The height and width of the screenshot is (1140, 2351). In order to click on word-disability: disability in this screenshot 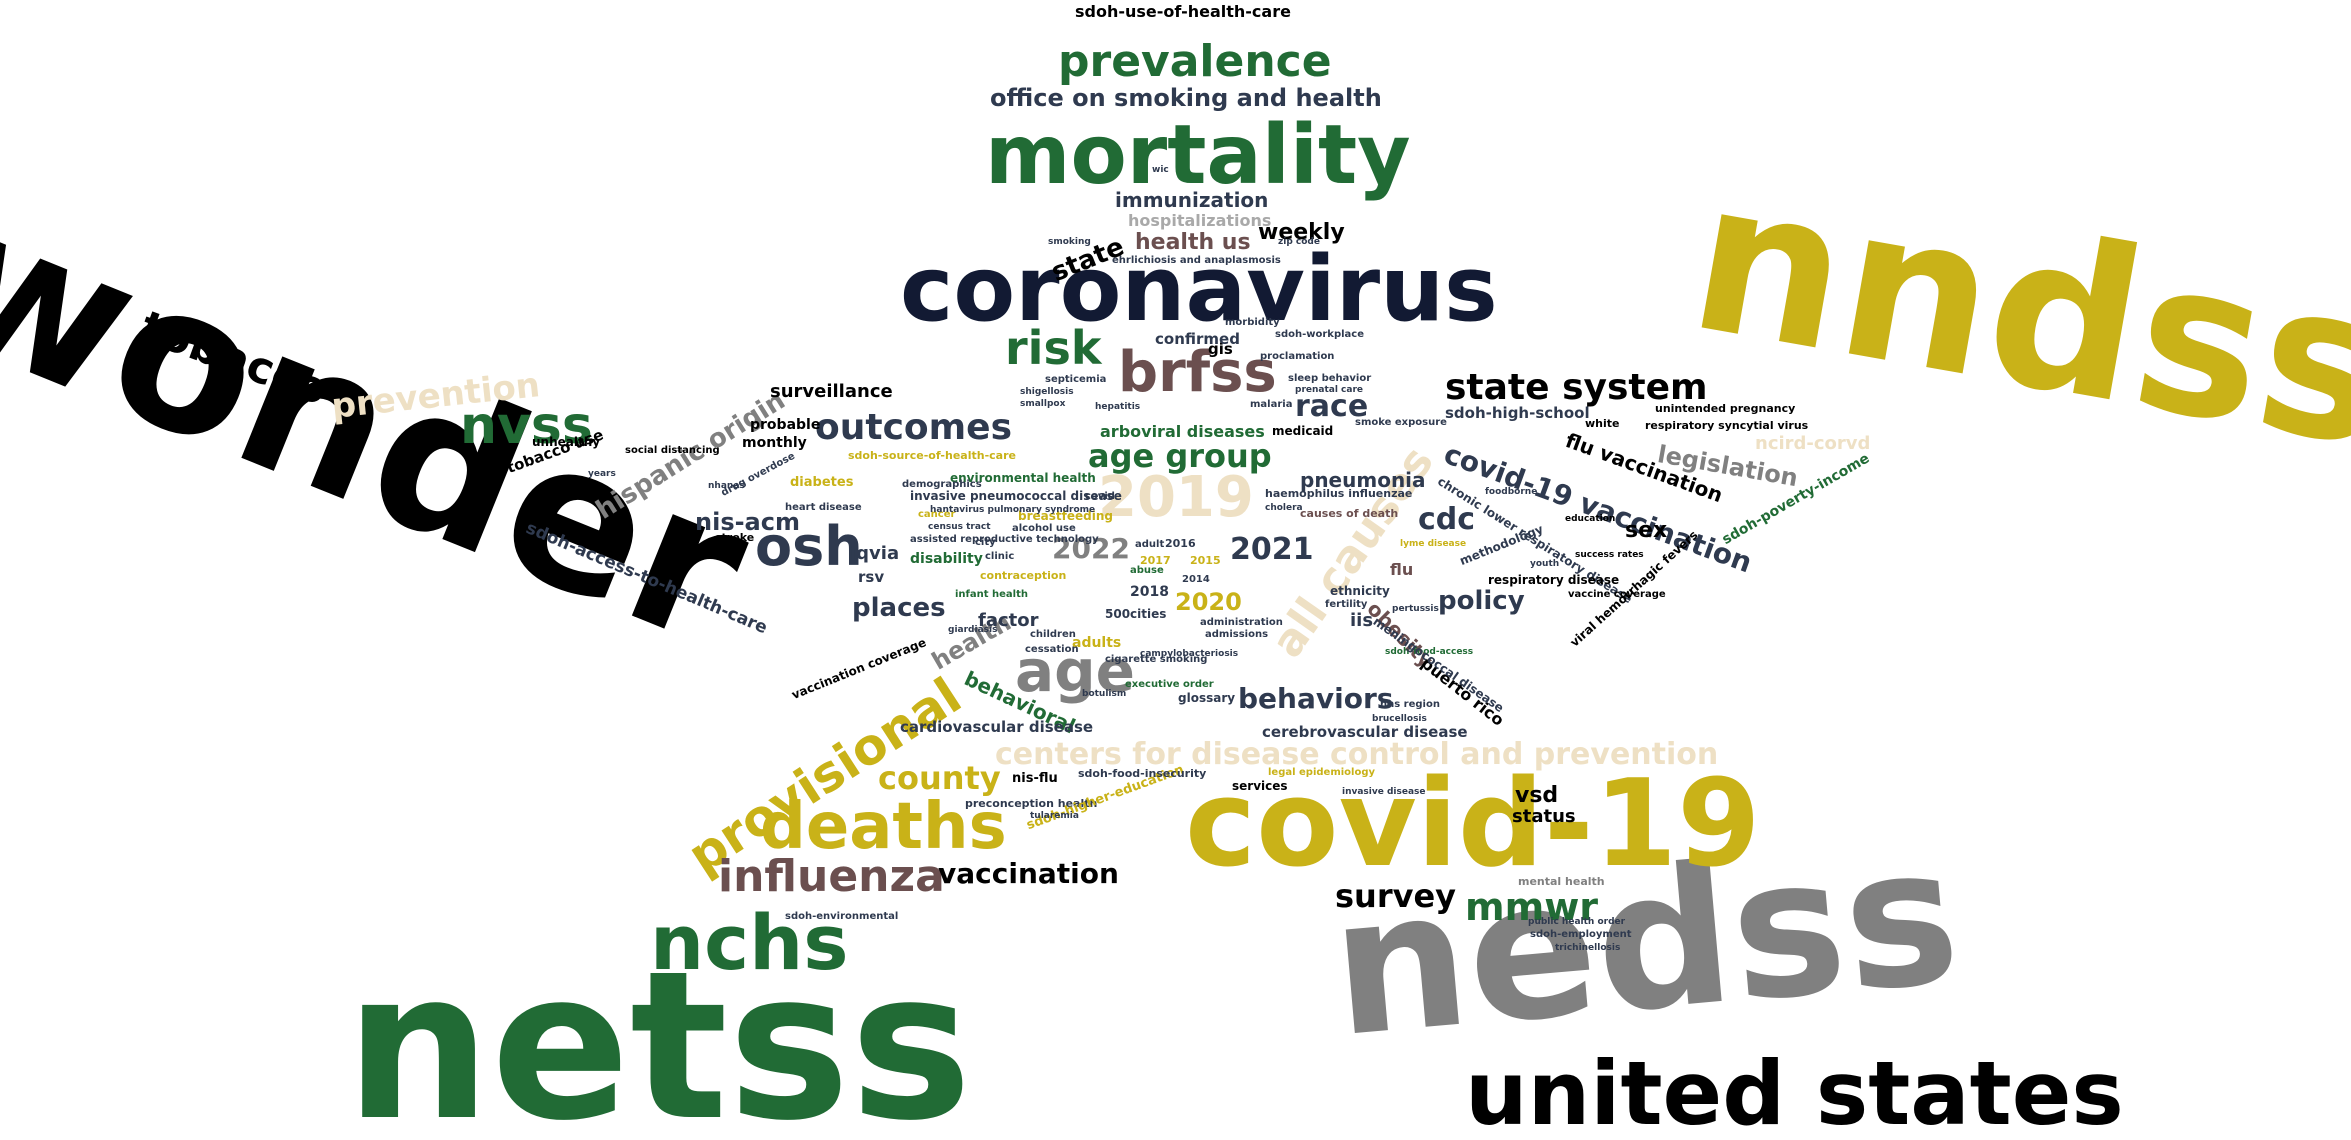, I will do `click(946, 559)`.